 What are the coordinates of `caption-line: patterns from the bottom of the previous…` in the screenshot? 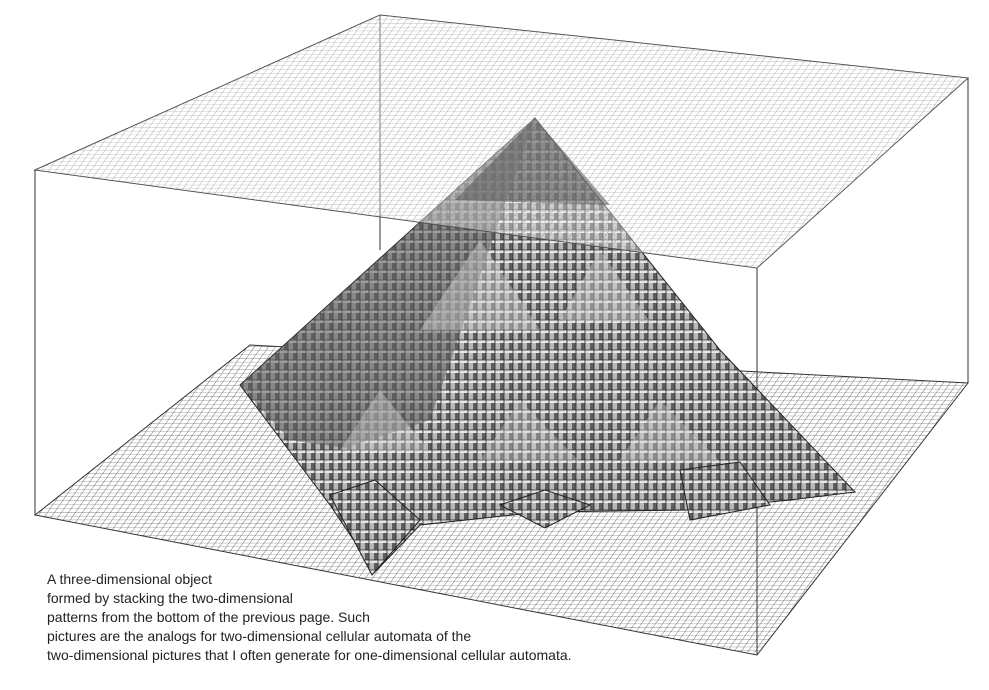 It's located at (208, 617).